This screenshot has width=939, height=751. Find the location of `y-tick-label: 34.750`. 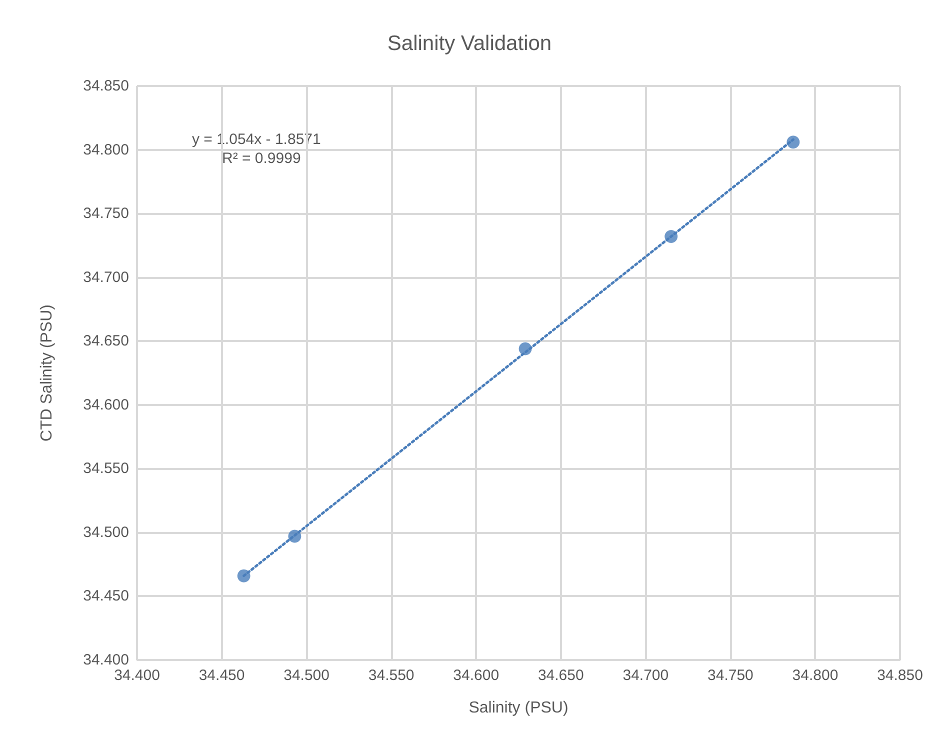

y-tick-label: 34.750 is located at coordinates (106, 213).